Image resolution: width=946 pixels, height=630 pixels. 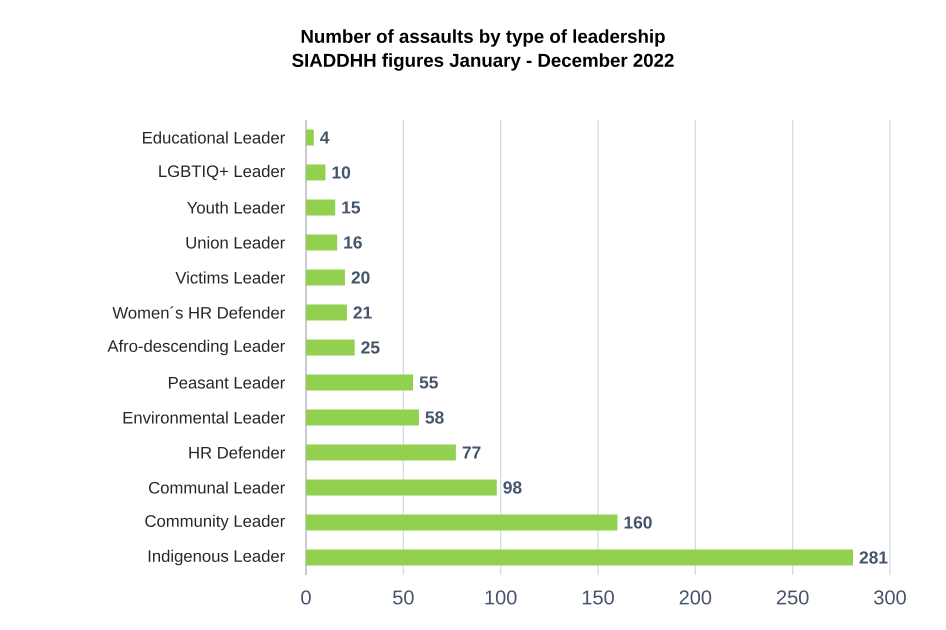 I want to click on y-tick-label: Indigenous Leader, so click(x=216, y=558).